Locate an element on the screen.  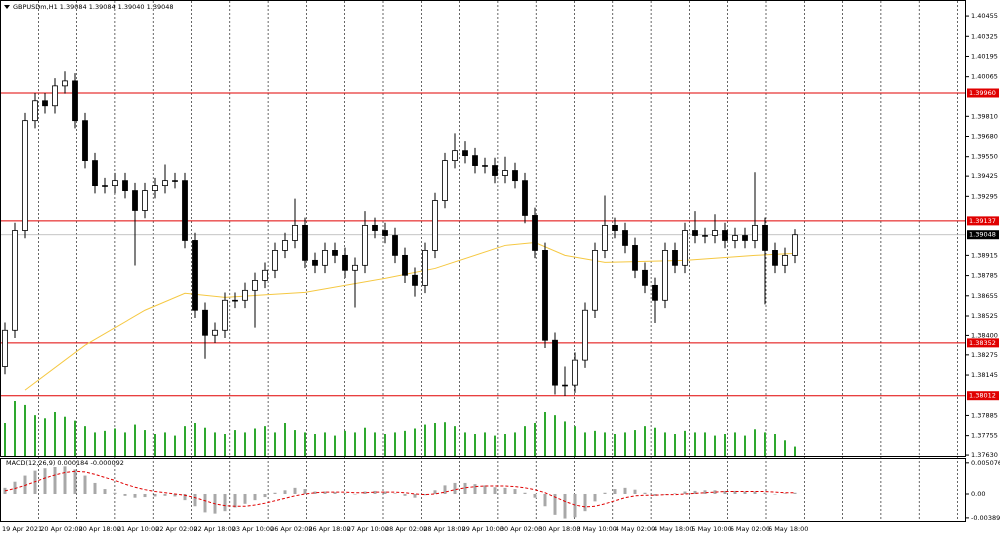
y-tick-label: 1.38785 is located at coordinates (984, 276).